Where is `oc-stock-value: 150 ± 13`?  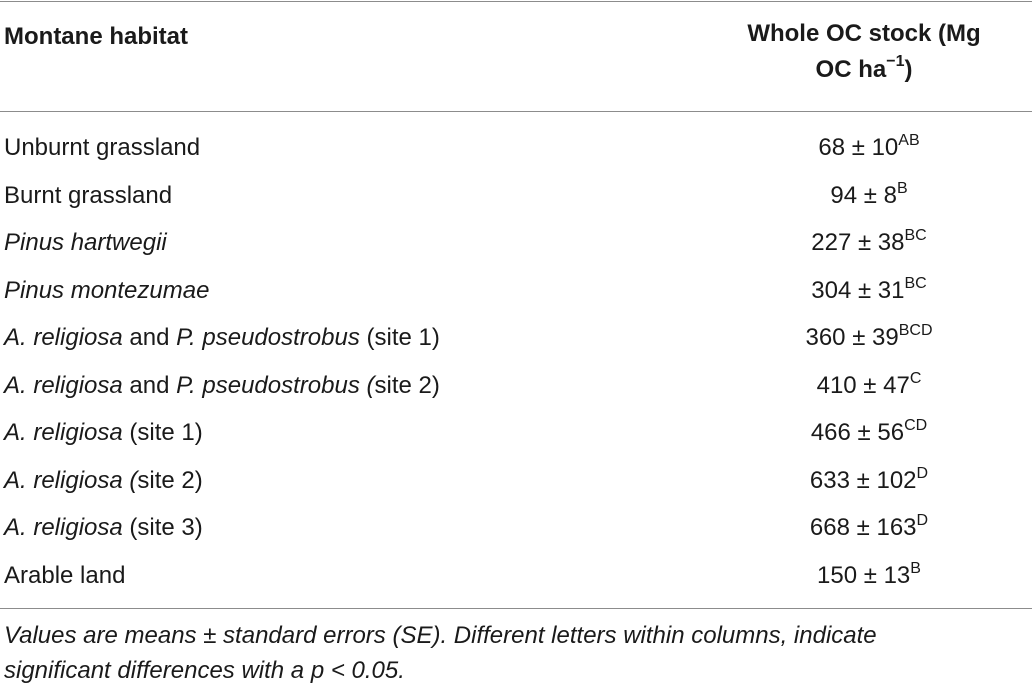 oc-stock-value: 150 ± 13 is located at coordinates (864, 575).